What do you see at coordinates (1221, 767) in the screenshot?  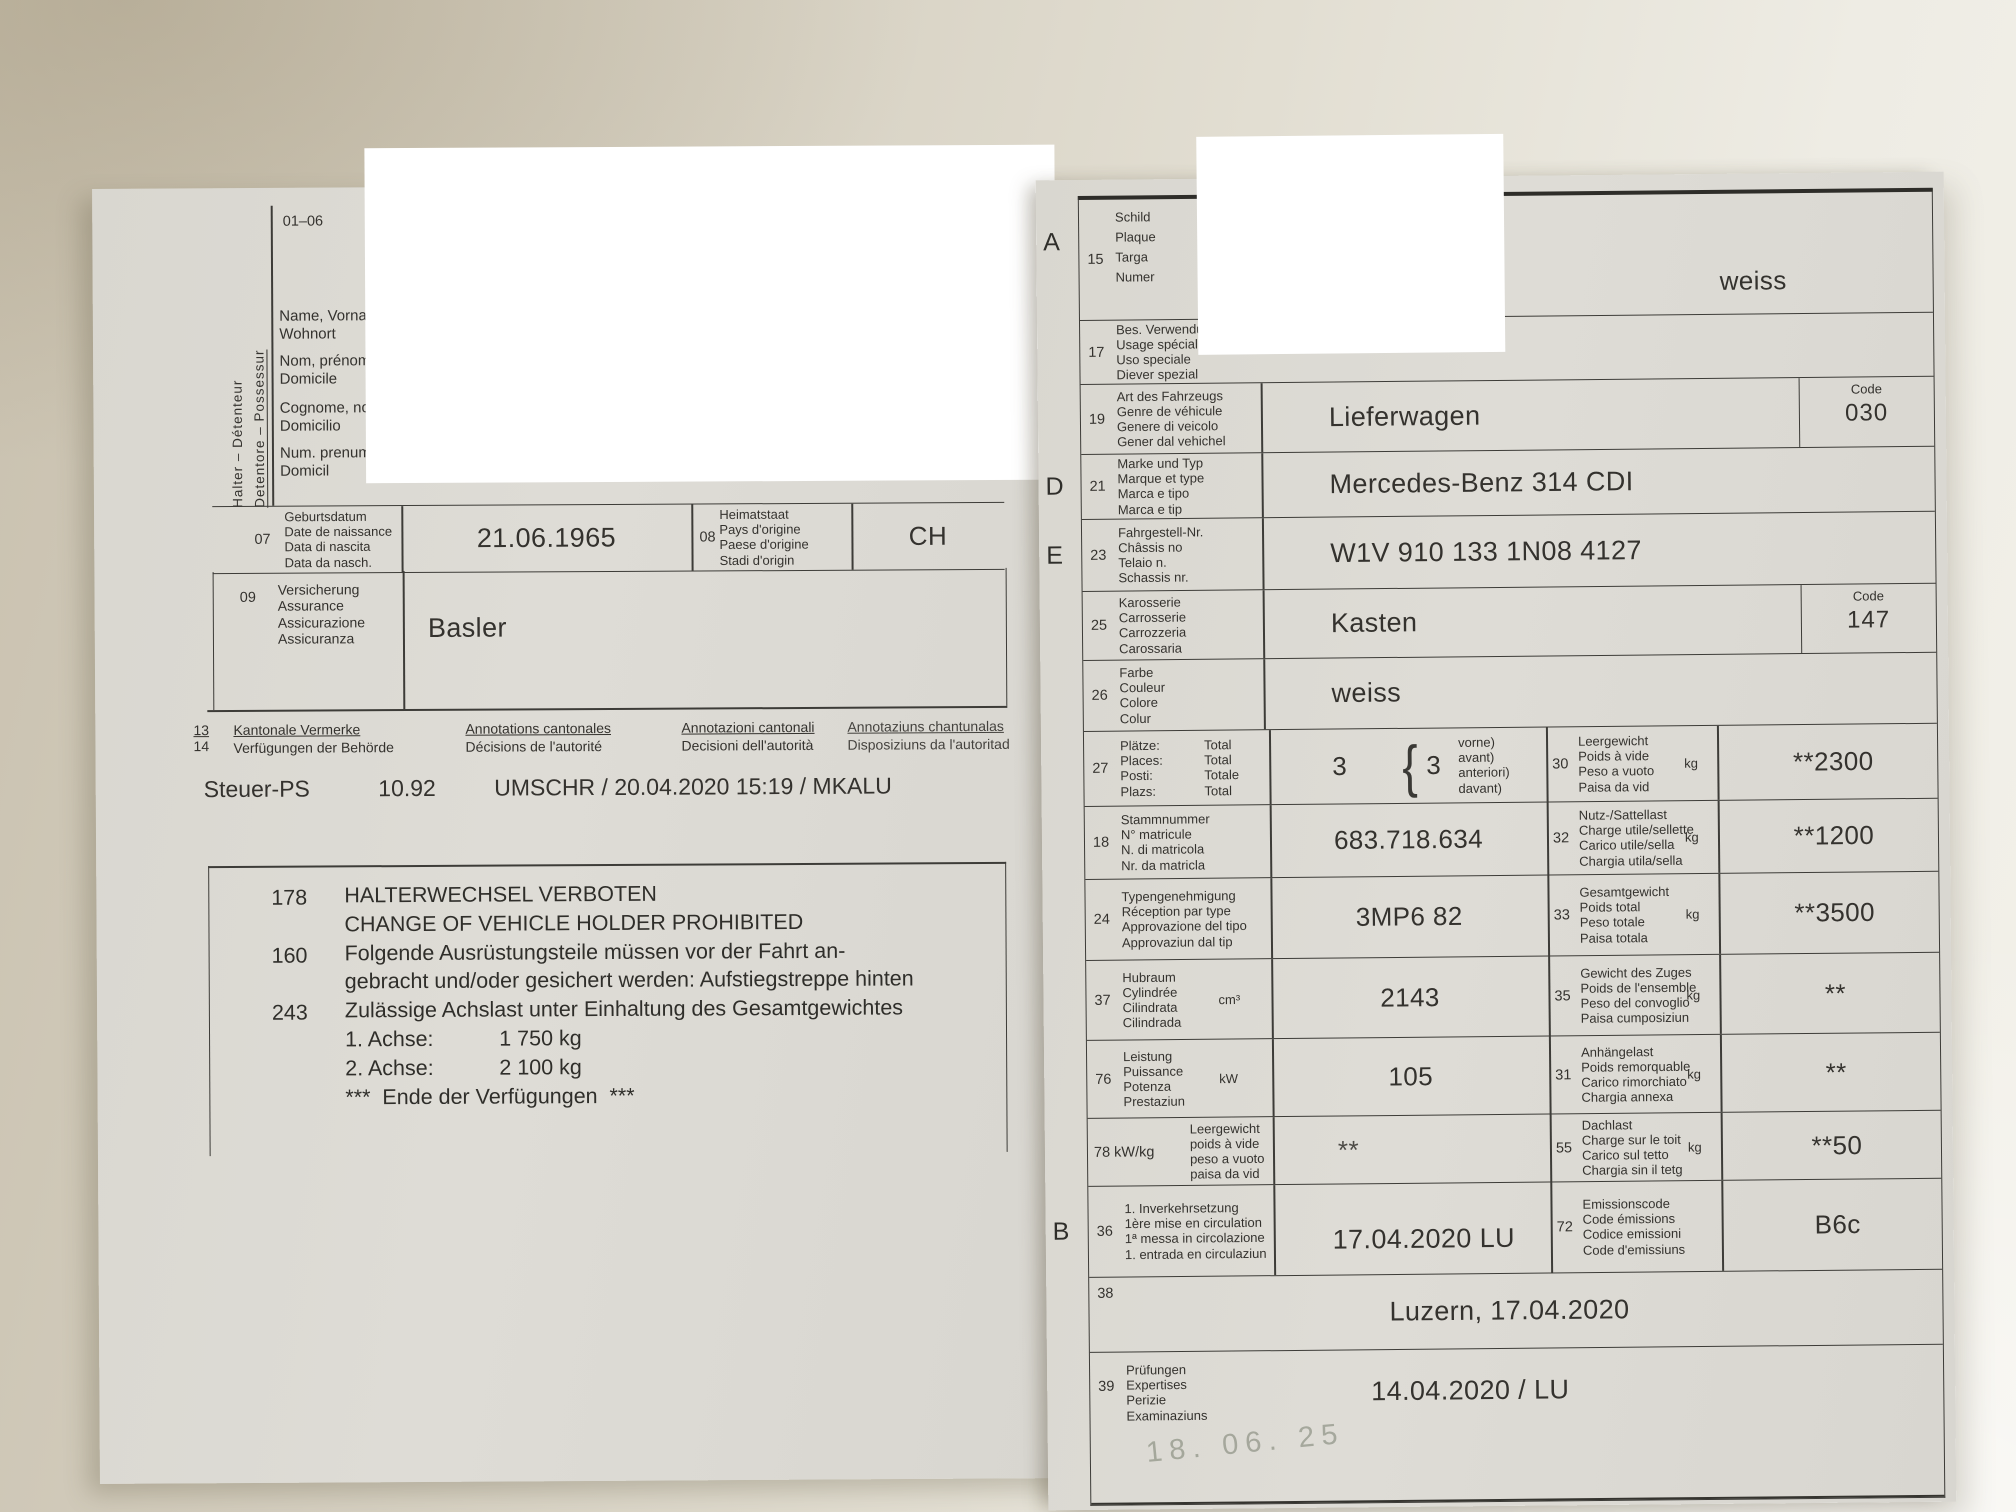 I see `seats-total-label: Total Total Totale Total` at bounding box center [1221, 767].